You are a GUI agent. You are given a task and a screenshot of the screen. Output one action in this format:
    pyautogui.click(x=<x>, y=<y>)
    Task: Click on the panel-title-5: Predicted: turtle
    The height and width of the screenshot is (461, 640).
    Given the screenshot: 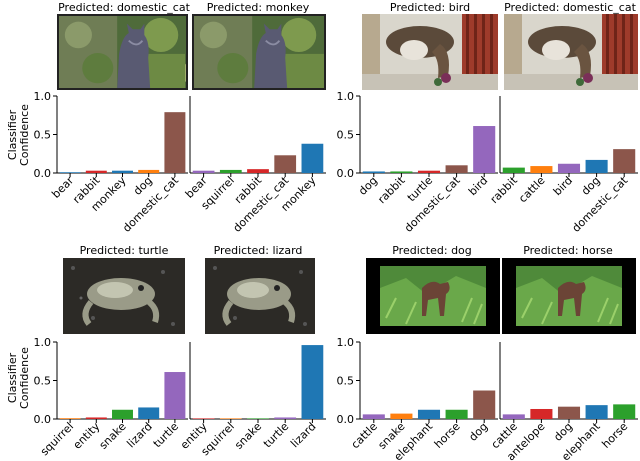 What is the action you would take?
    pyautogui.click(x=124, y=250)
    